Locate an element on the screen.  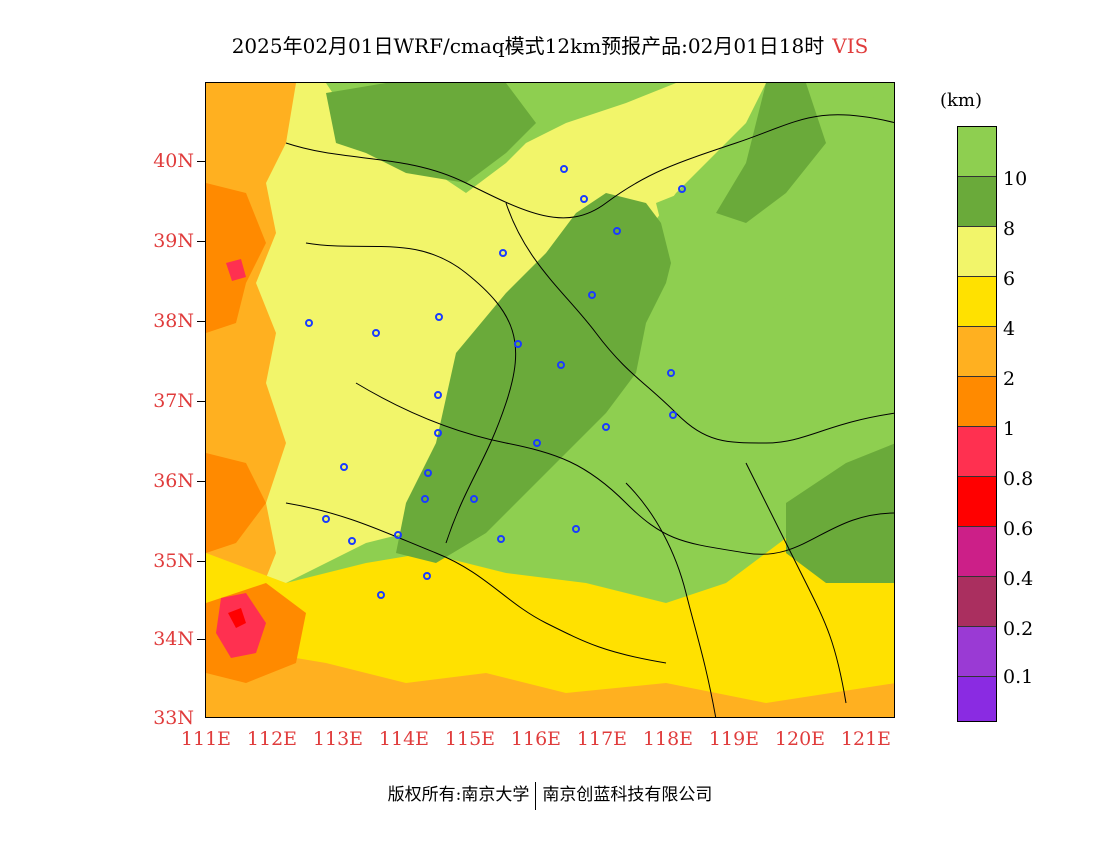
copyright-company: 南京创蓝科技有限公司 is located at coordinates (627, 795).